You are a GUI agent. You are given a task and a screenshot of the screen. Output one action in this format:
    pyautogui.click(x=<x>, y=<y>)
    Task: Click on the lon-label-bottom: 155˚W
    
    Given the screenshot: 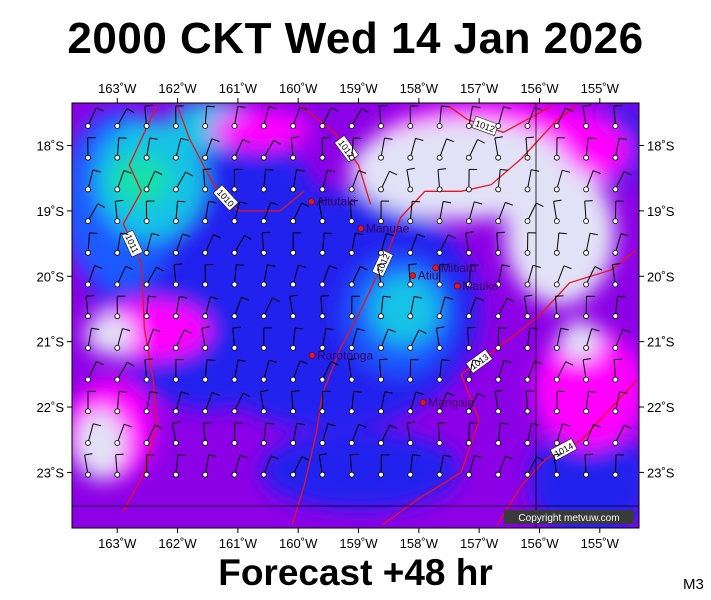 What is the action you would take?
    pyautogui.click(x=600, y=543)
    